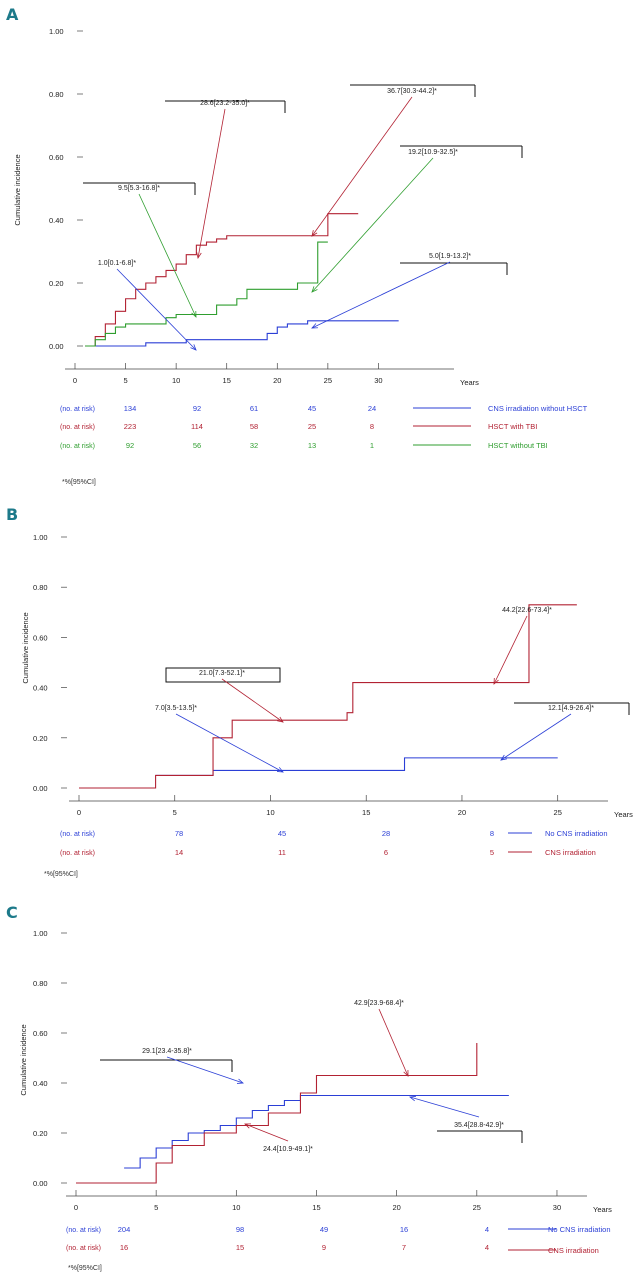 Image resolution: width=643 pixels, height=1285 pixels. I want to click on y-tick-label: 1.00, so click(40, 537).